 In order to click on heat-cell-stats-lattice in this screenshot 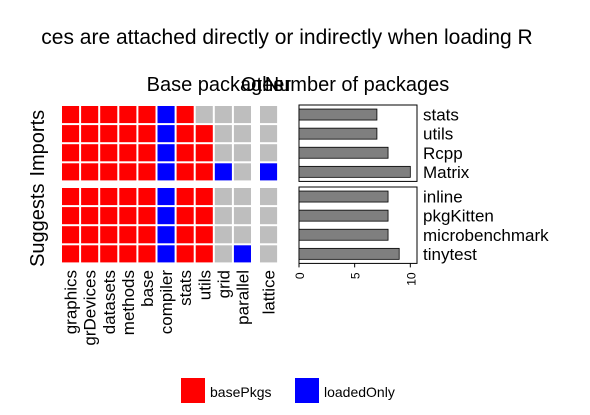, I will do `click(269, 115)`.